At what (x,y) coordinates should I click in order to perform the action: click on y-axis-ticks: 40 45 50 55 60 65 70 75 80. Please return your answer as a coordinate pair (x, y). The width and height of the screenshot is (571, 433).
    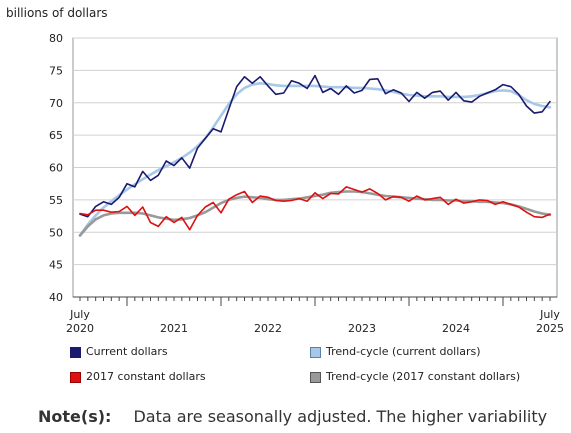
    Looking at the image, I should click on (56, 168).